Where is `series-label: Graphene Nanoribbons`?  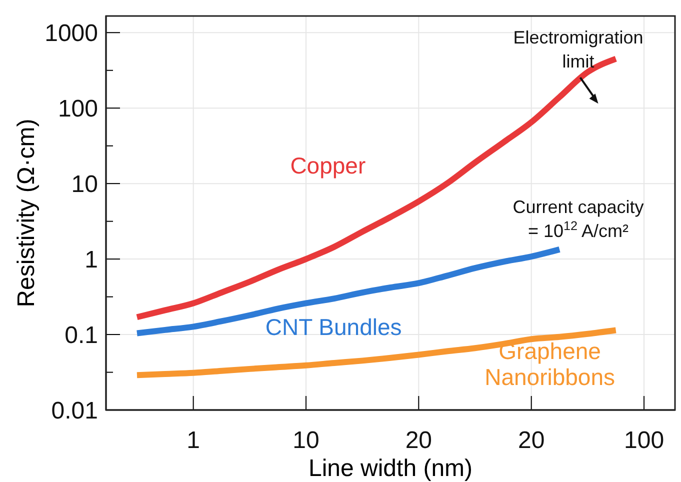
series-label: Graphene Nanoribbons is located at coordinates (550, 364).